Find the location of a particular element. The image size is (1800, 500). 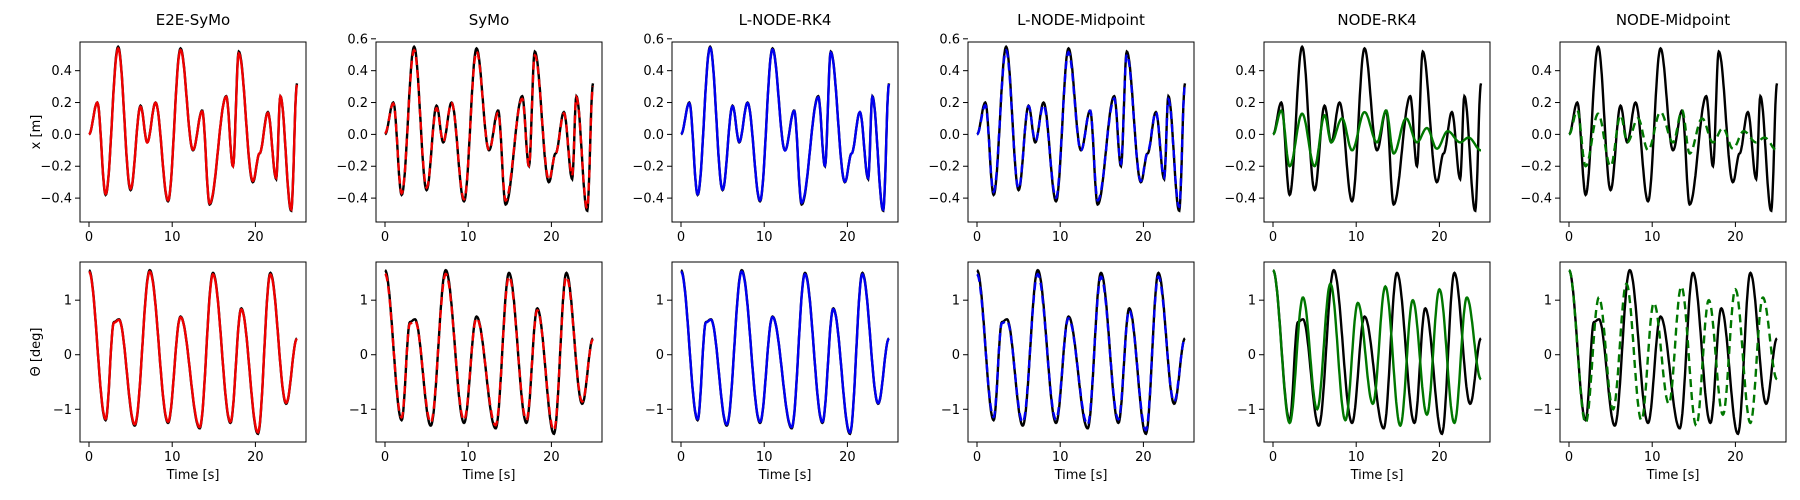

y-axis-label: x [m] is located at coordinates (36, 132).